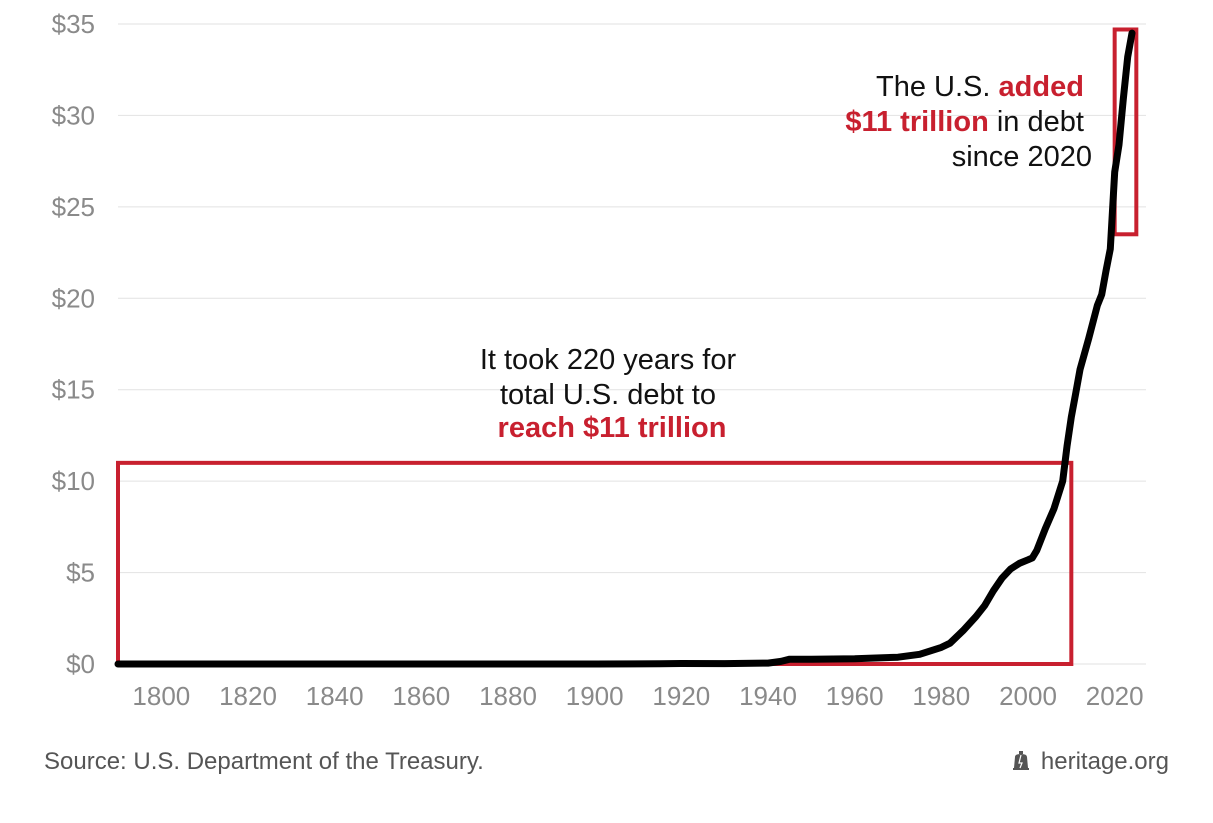 This screenshot has width=1213, height=823. What do you see at coordinates (80, 664) in the screenshot?
I see `y-tick-label: $0` at bounding box center [80, 664].